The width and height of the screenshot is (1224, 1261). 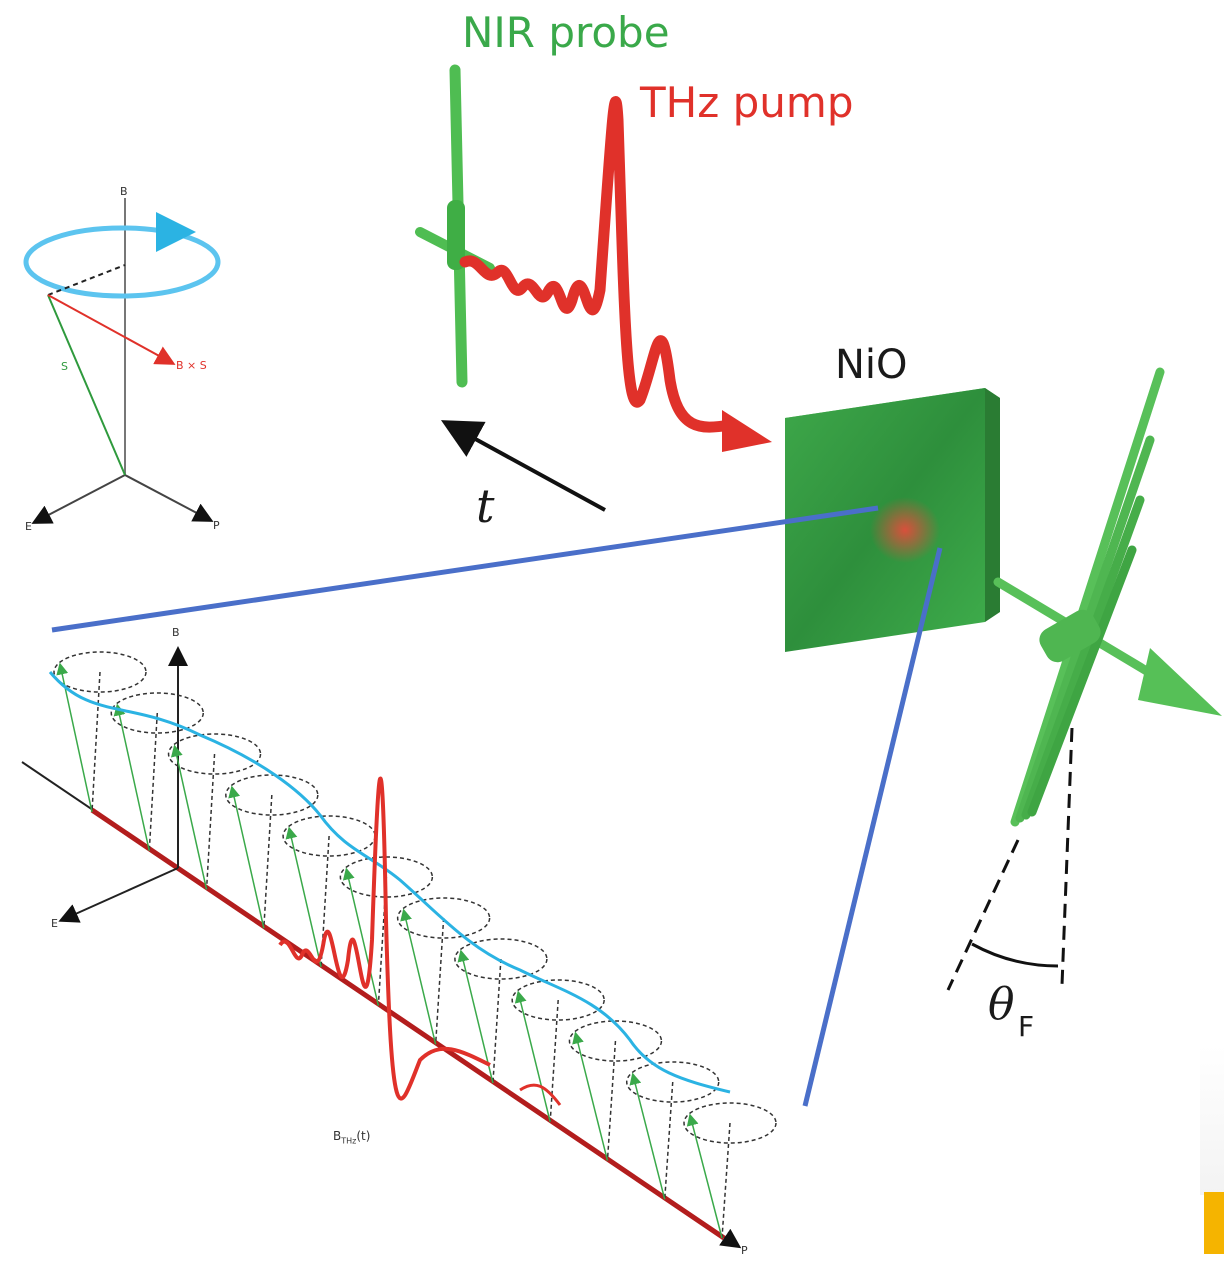 I want to click on thz-field-subscript: THz, so click(x=349, y=1141).